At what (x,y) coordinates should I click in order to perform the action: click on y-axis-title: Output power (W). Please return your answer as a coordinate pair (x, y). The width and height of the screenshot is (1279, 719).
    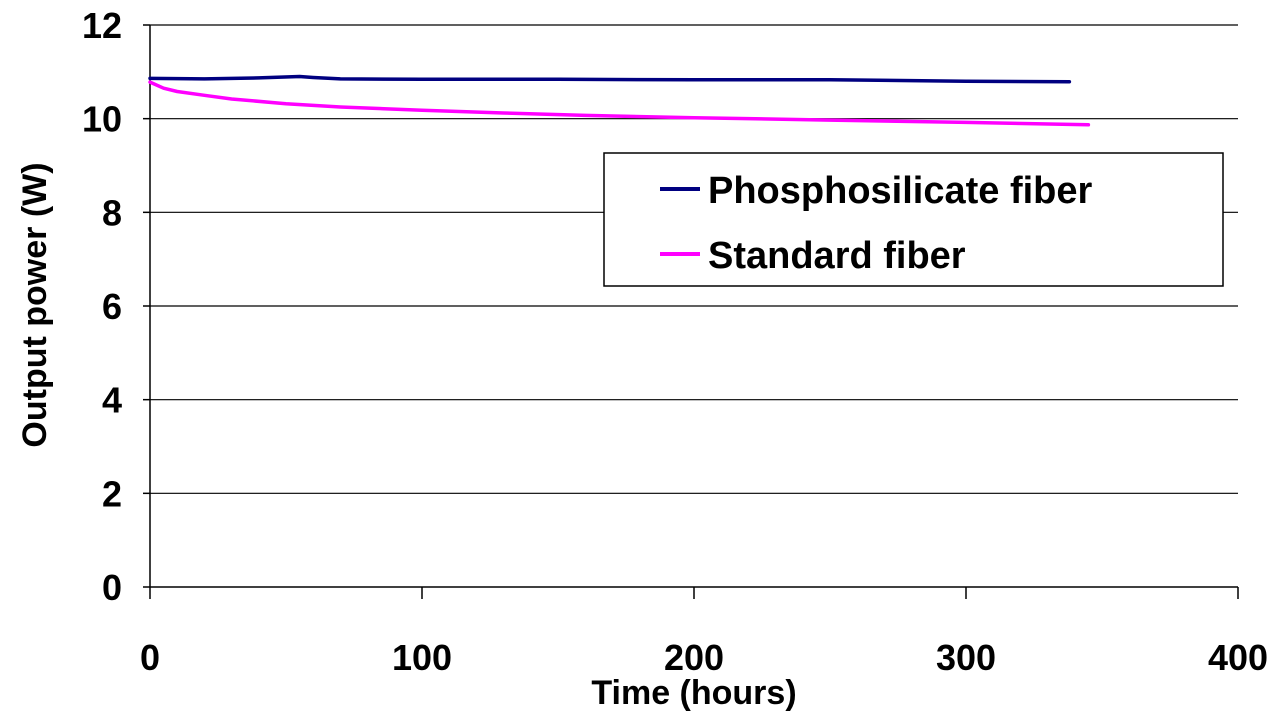
    Looking at the image, I should click on (35, 304).